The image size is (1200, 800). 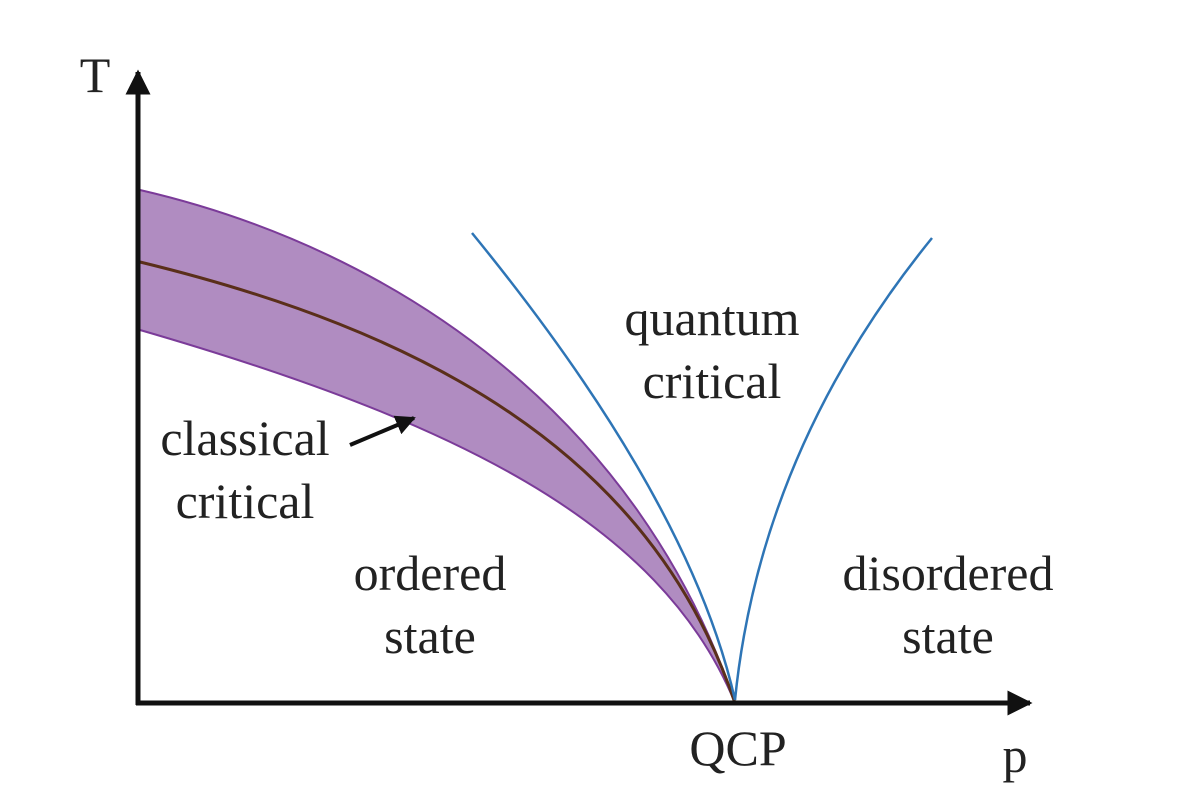 I want to click on crossover-right, so click(x=833, y=469).